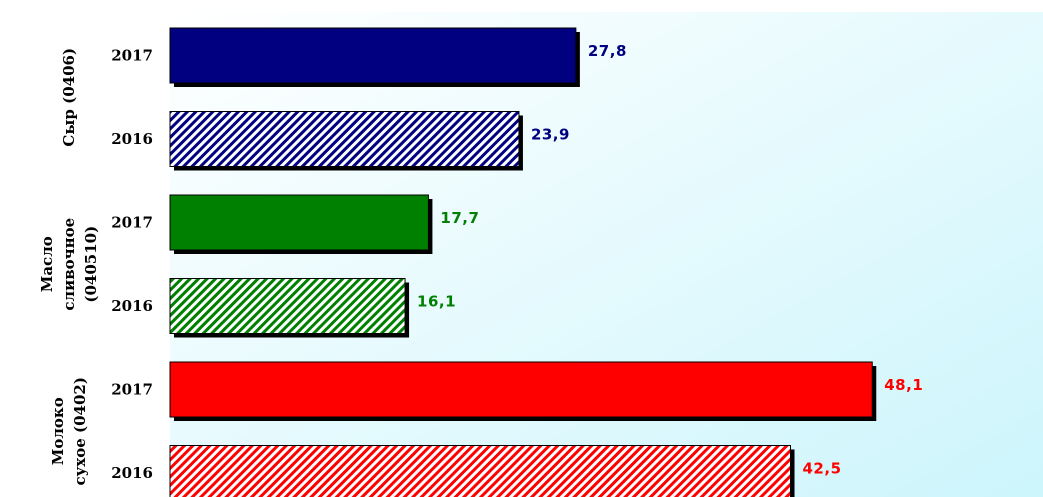  I want to click on category-label: Масло сливочное (040510), so click(69, 264).